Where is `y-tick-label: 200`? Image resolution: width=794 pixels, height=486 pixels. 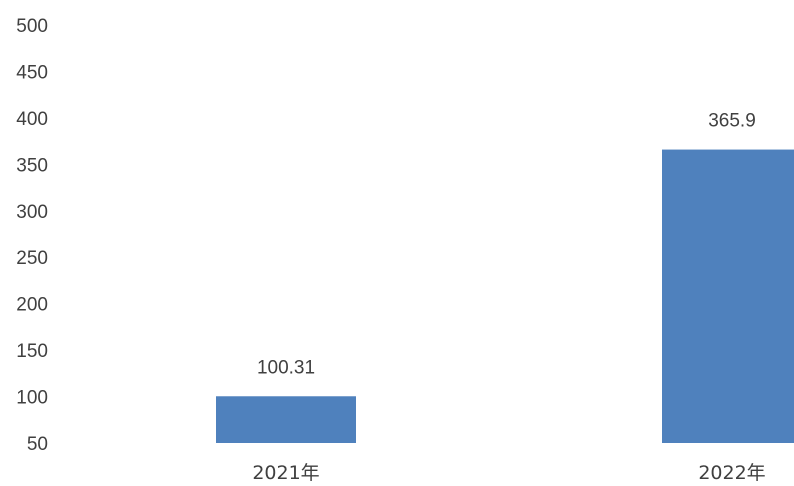 y-tick-label: 200 is located at coordinates (32, 305).